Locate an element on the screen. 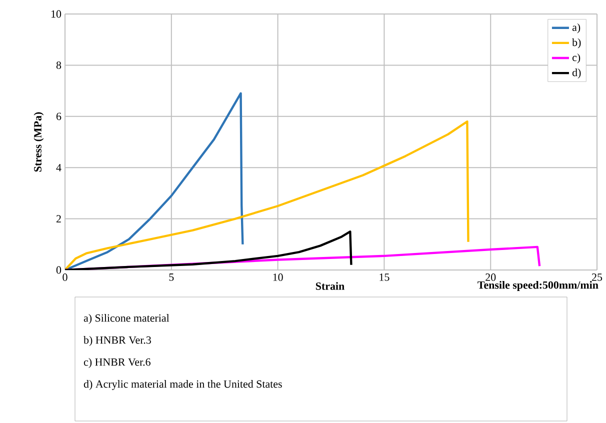 The image size is (606, 423). x-tick-label: 25 is located at coordinates (597, 277).